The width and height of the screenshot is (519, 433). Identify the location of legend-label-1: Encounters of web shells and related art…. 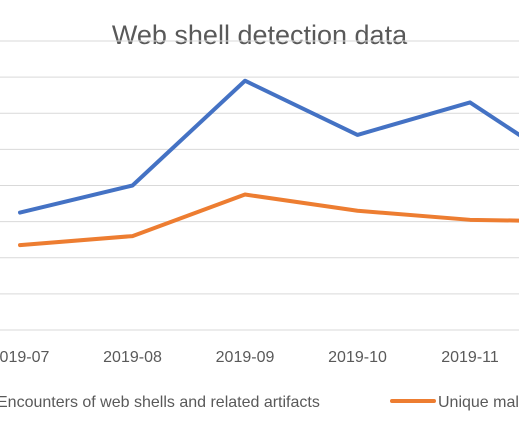
(160, 402).